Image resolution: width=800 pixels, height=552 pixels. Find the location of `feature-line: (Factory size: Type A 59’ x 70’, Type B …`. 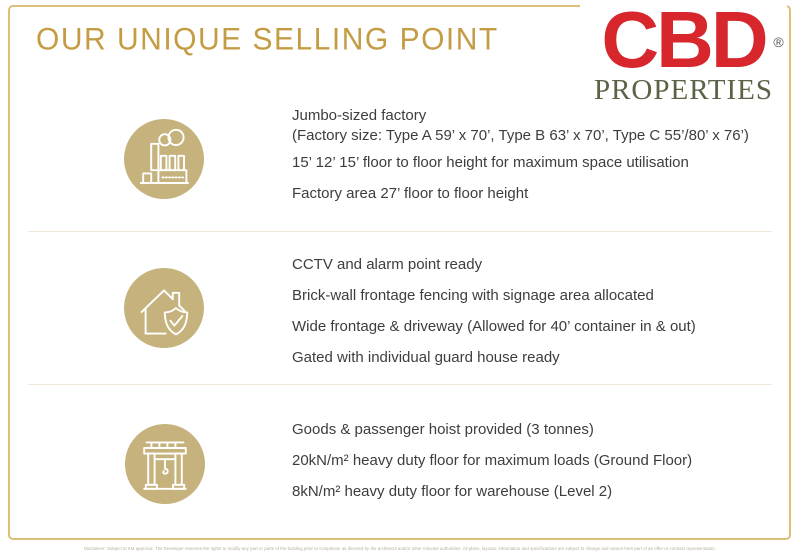

feature-line: (Factory size: Type A 59’ x 70’, Type B … is located at coordinates (520, 135).